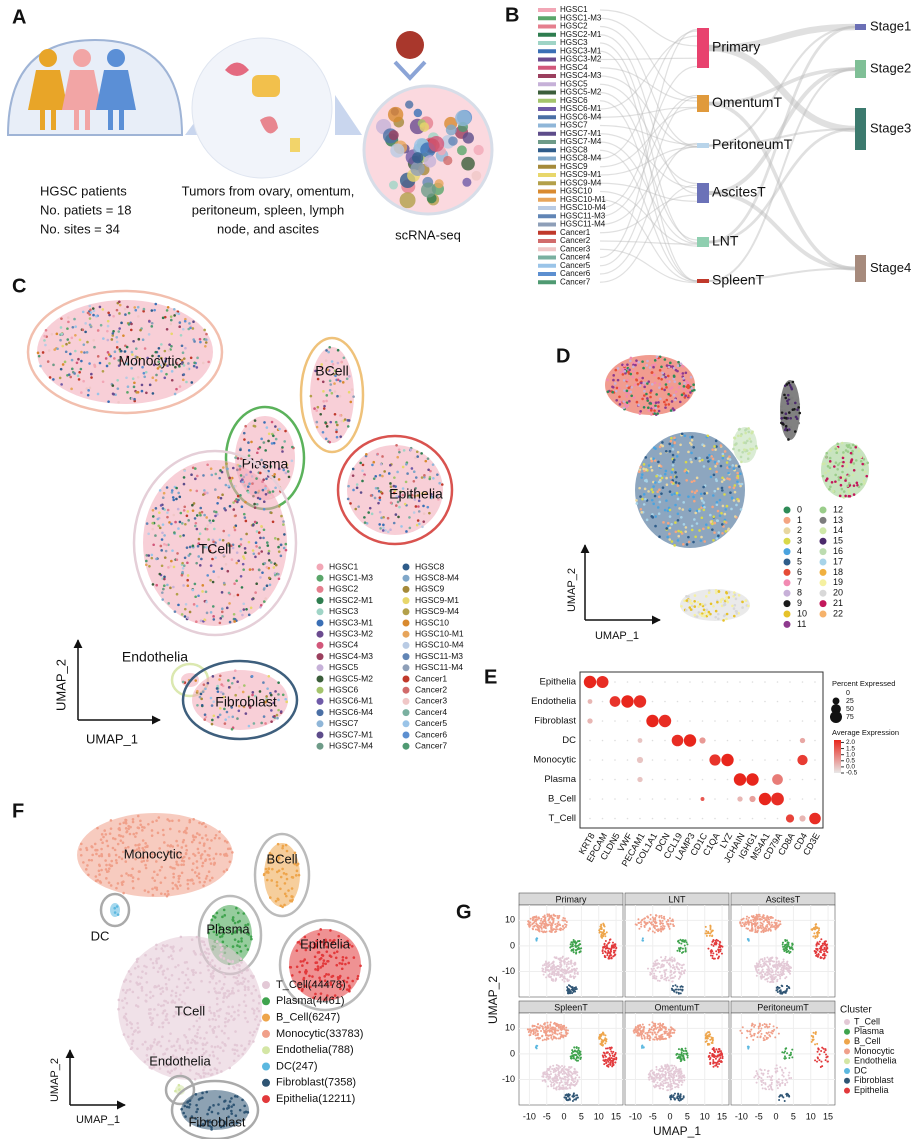  What do you see at coordinates (563, 356) in the screenshot?
I see `label: D` at bounding box center [563, 356].